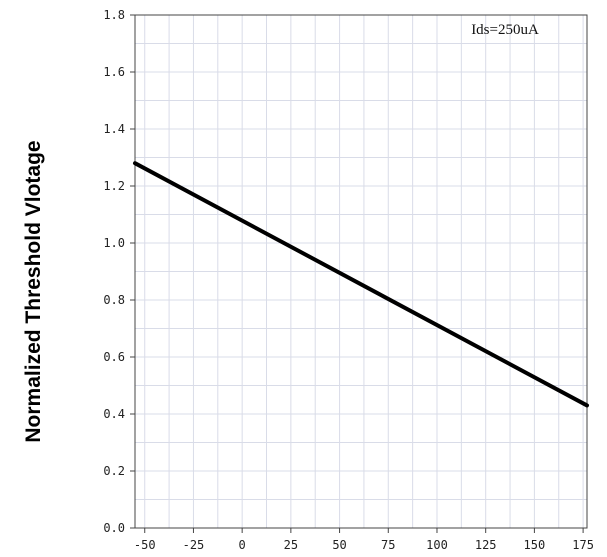  I want to click on y-tick-label: 1.8, so click(114, 15).